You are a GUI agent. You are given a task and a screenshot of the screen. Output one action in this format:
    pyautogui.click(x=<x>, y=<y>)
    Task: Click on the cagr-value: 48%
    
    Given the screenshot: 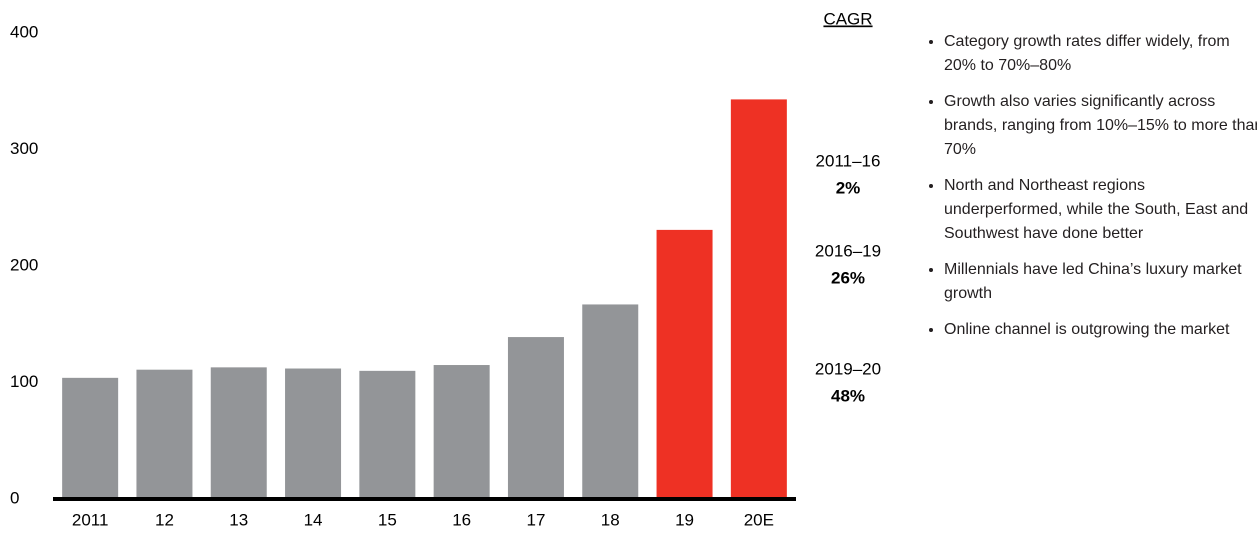 What is the action you would take?
    pyautogui.click(x=848, y=395)
    